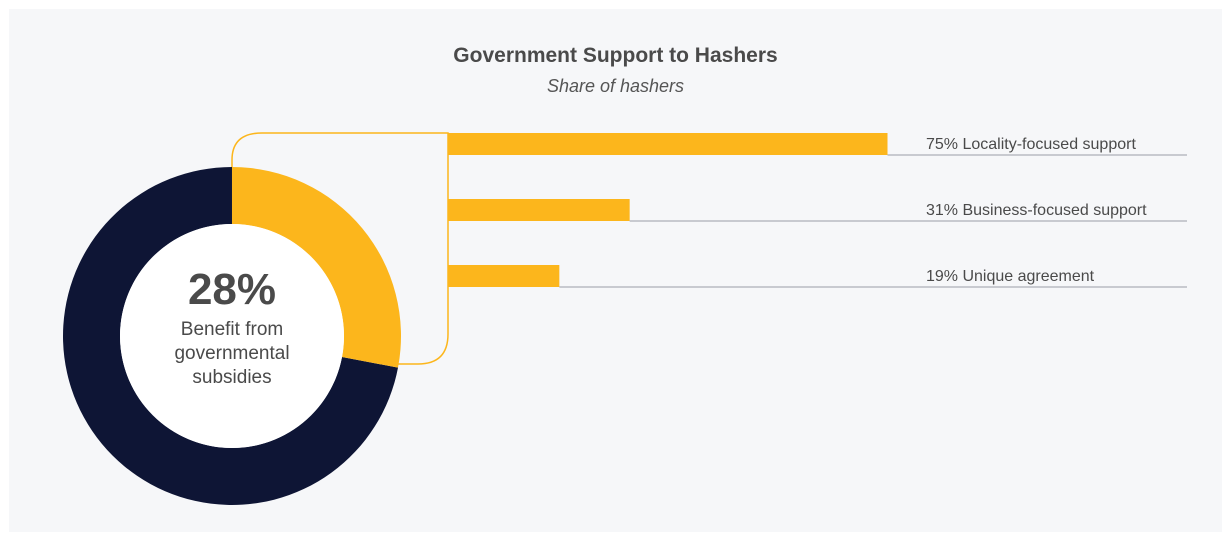 This screenshot has height=541, width=1231. What do you see at coordinates (615, 86) in the screenshot?
I see `chart-subtitle: Share of hashers` at bounding box center [615, 86].